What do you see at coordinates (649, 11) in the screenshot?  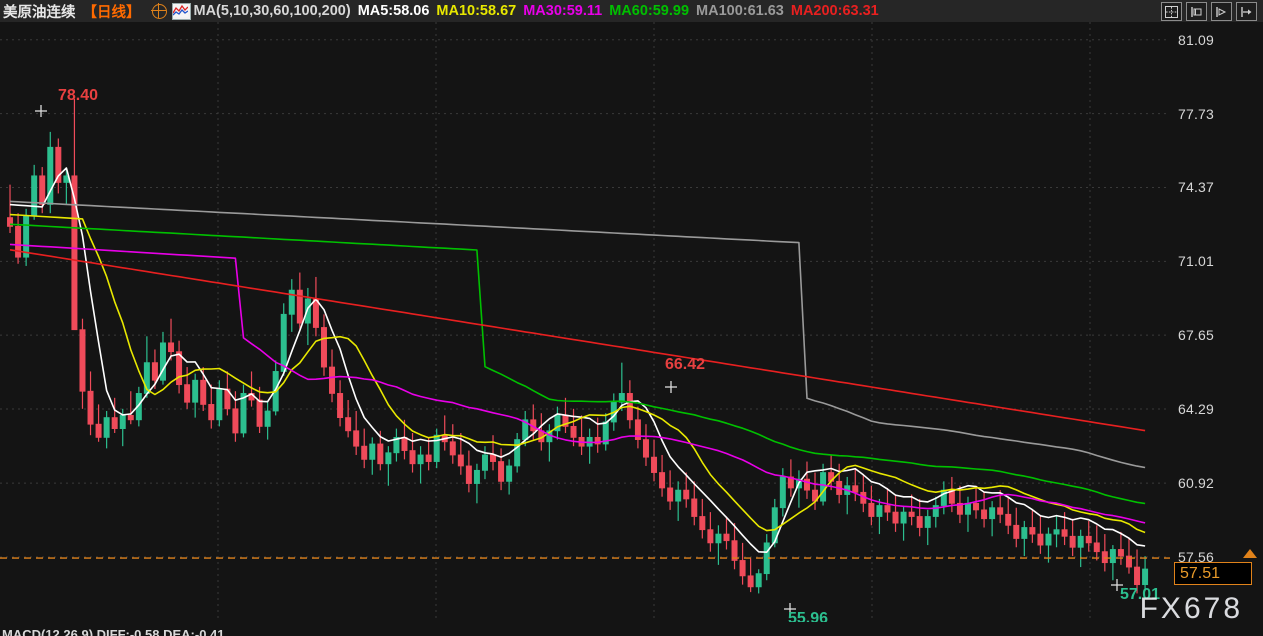 I see `ma60-value: MA60:59.99` at bounding box center [649, 11].